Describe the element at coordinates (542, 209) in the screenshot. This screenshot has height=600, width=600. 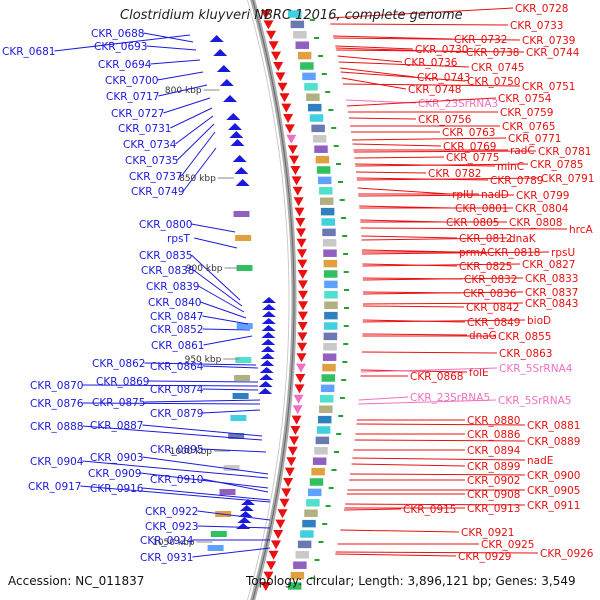
I see `right-gene-label: CKR_0804` at that location.